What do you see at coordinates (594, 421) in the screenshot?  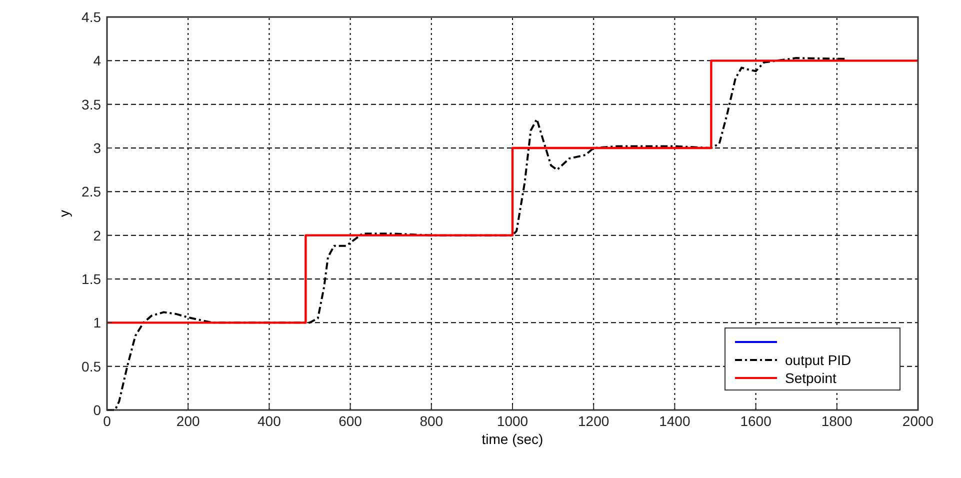 I see `x-tick-label: 1200` at bounding box center [594, 421].